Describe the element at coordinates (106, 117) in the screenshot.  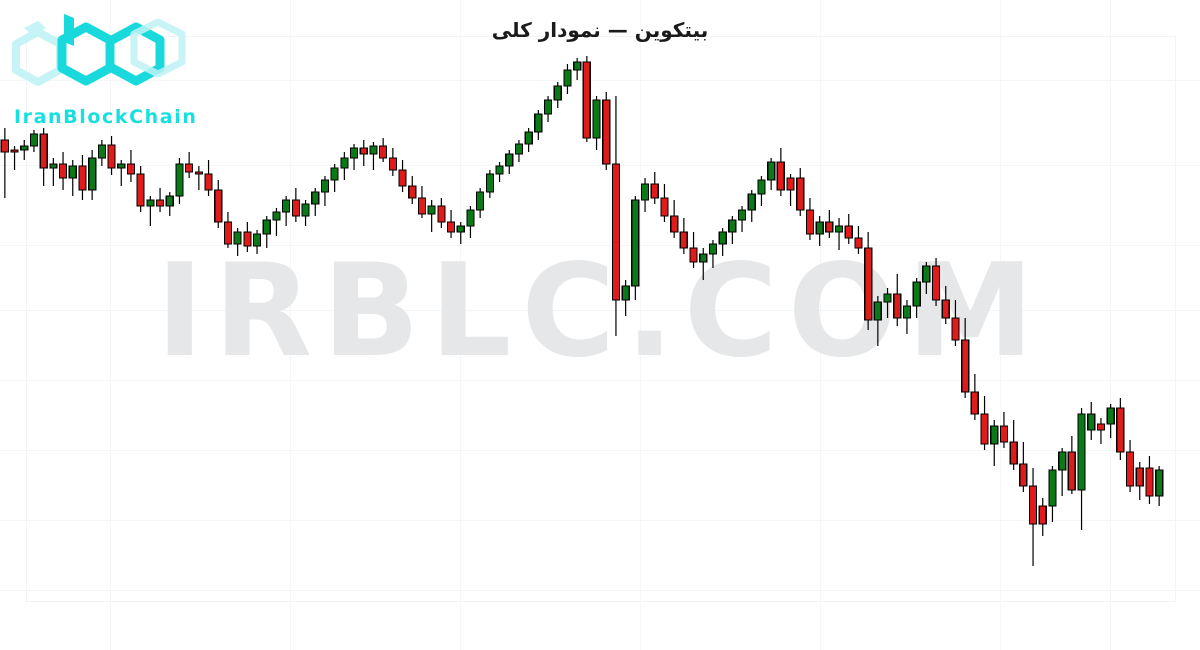
I see `logo-wordmark: IranBlockChain` at that location.